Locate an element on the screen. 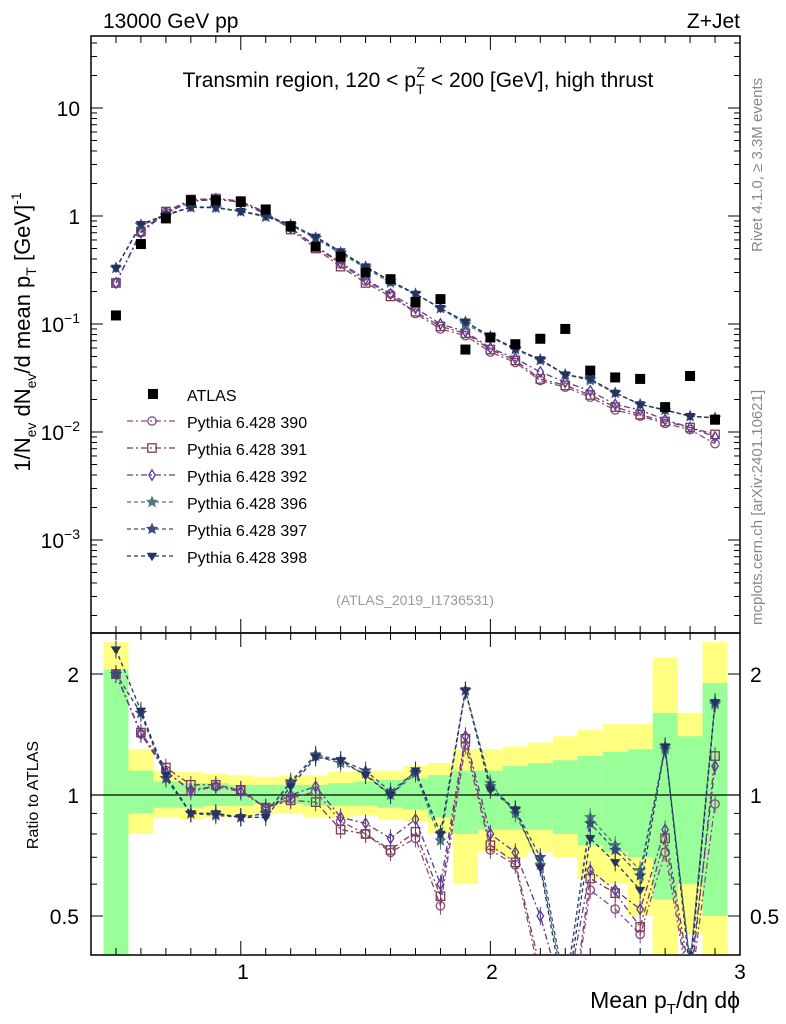  ratio-tick-0.5-left: 0.5 is located at coordinates (64, 917).